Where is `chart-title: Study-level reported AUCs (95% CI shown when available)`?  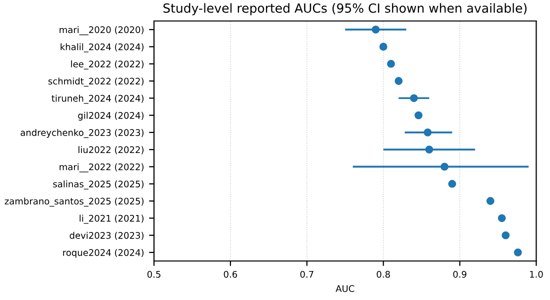 chart-title: Study-level reported AUCs (95% CI shown when available) is located at coordinates (345, 9).